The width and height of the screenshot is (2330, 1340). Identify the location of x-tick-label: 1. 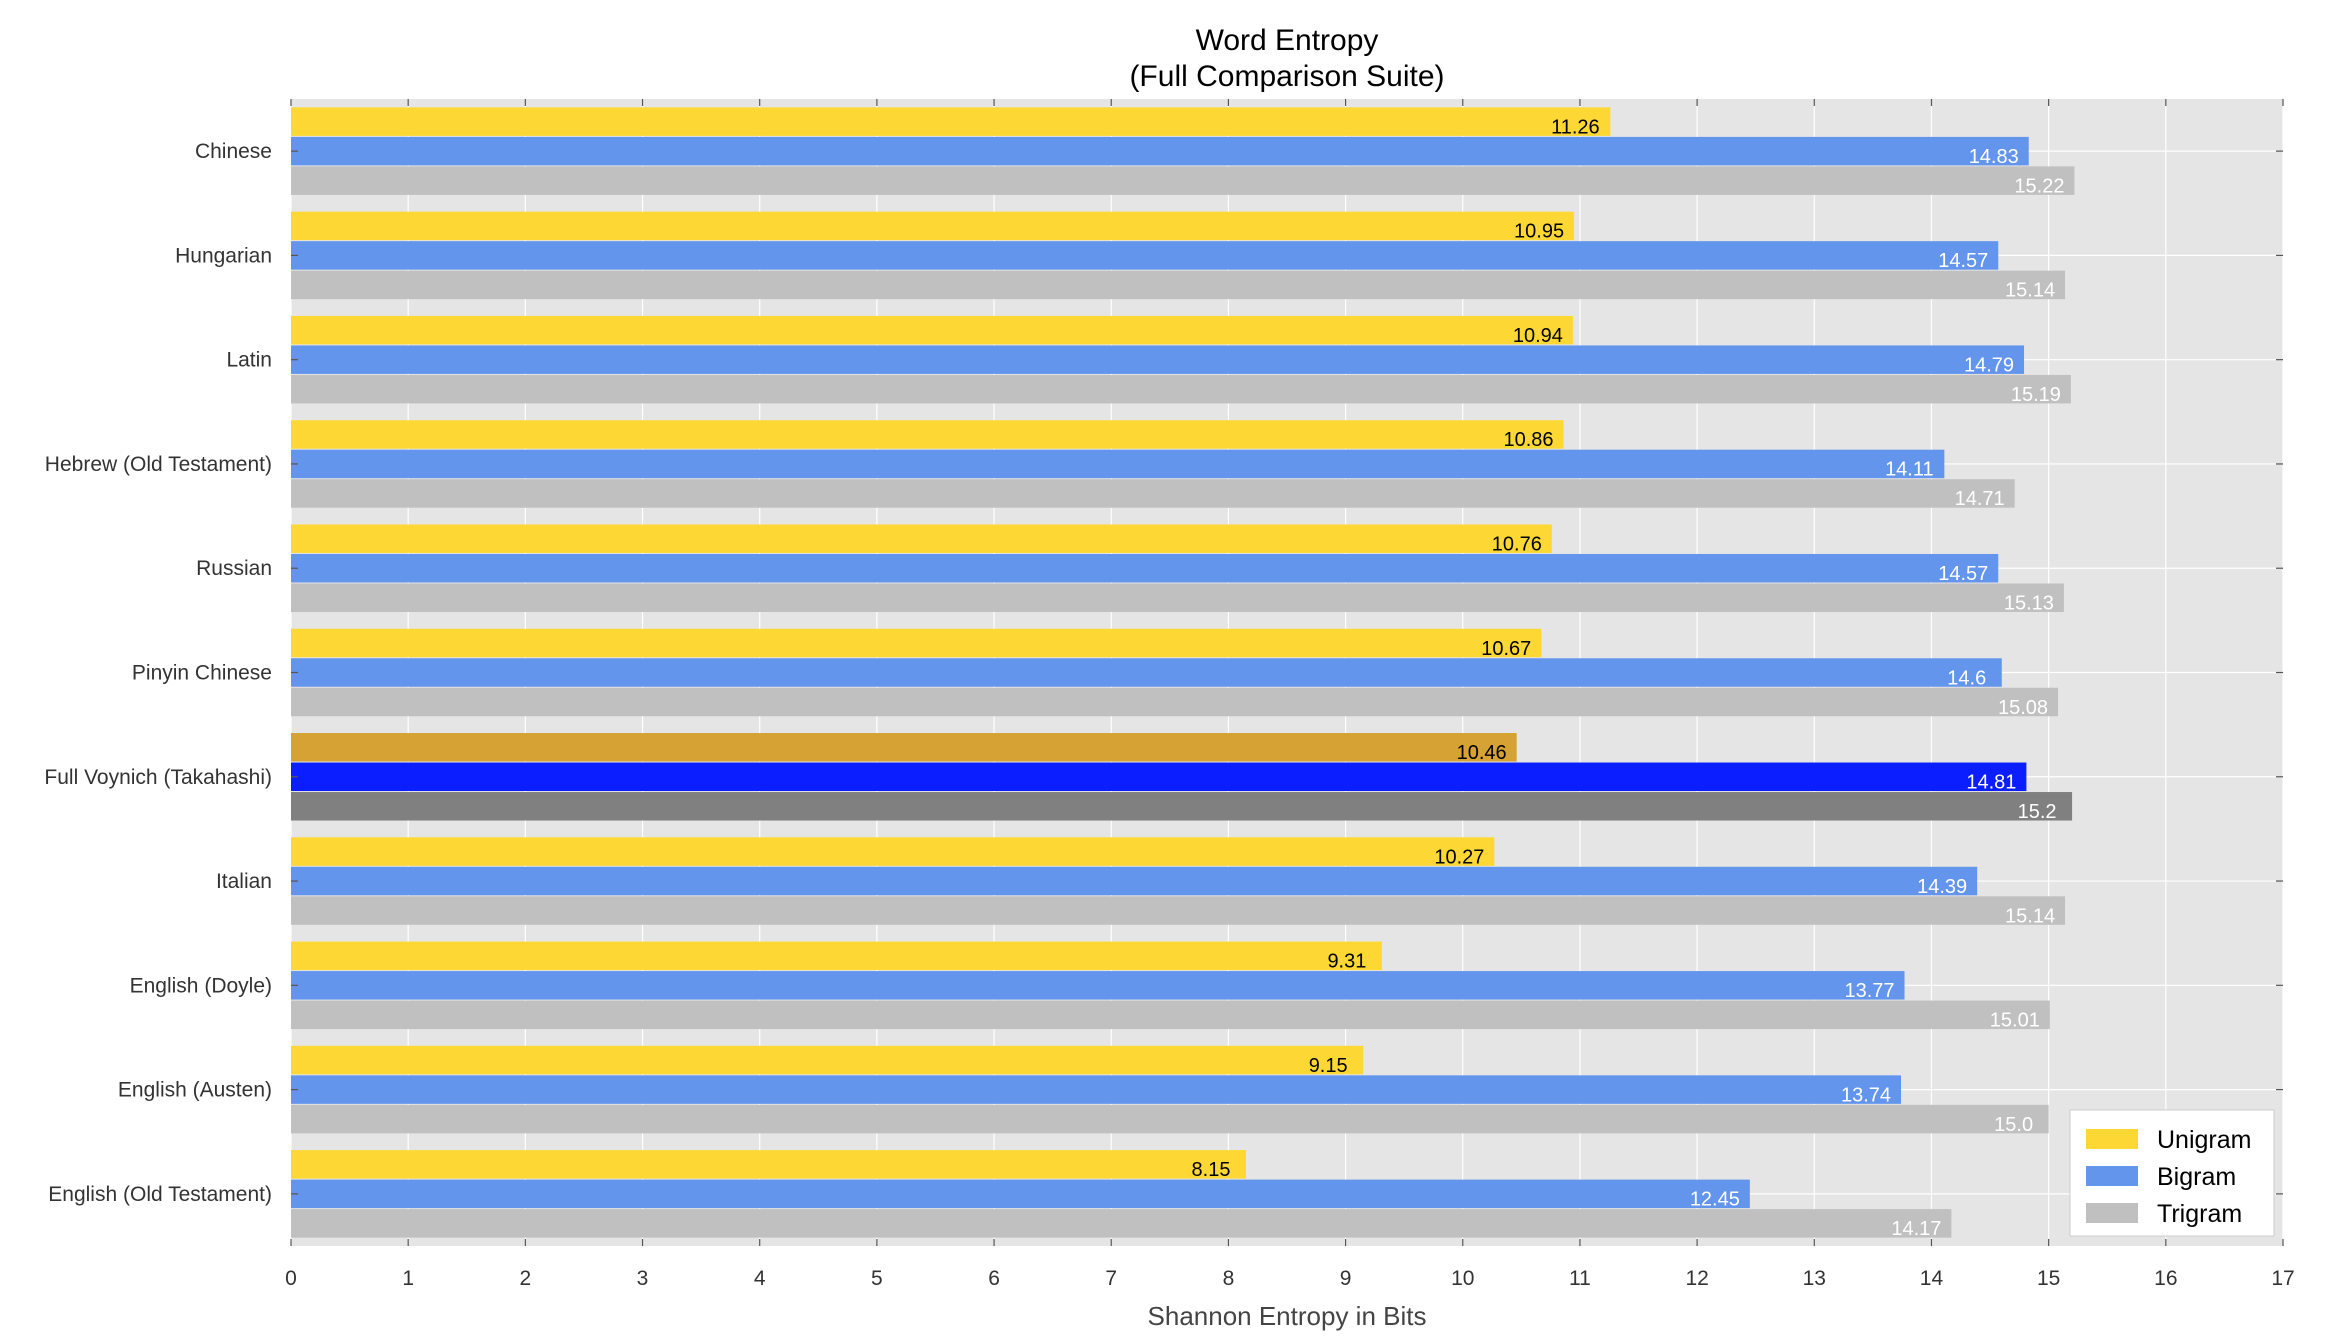
(408, 1278).